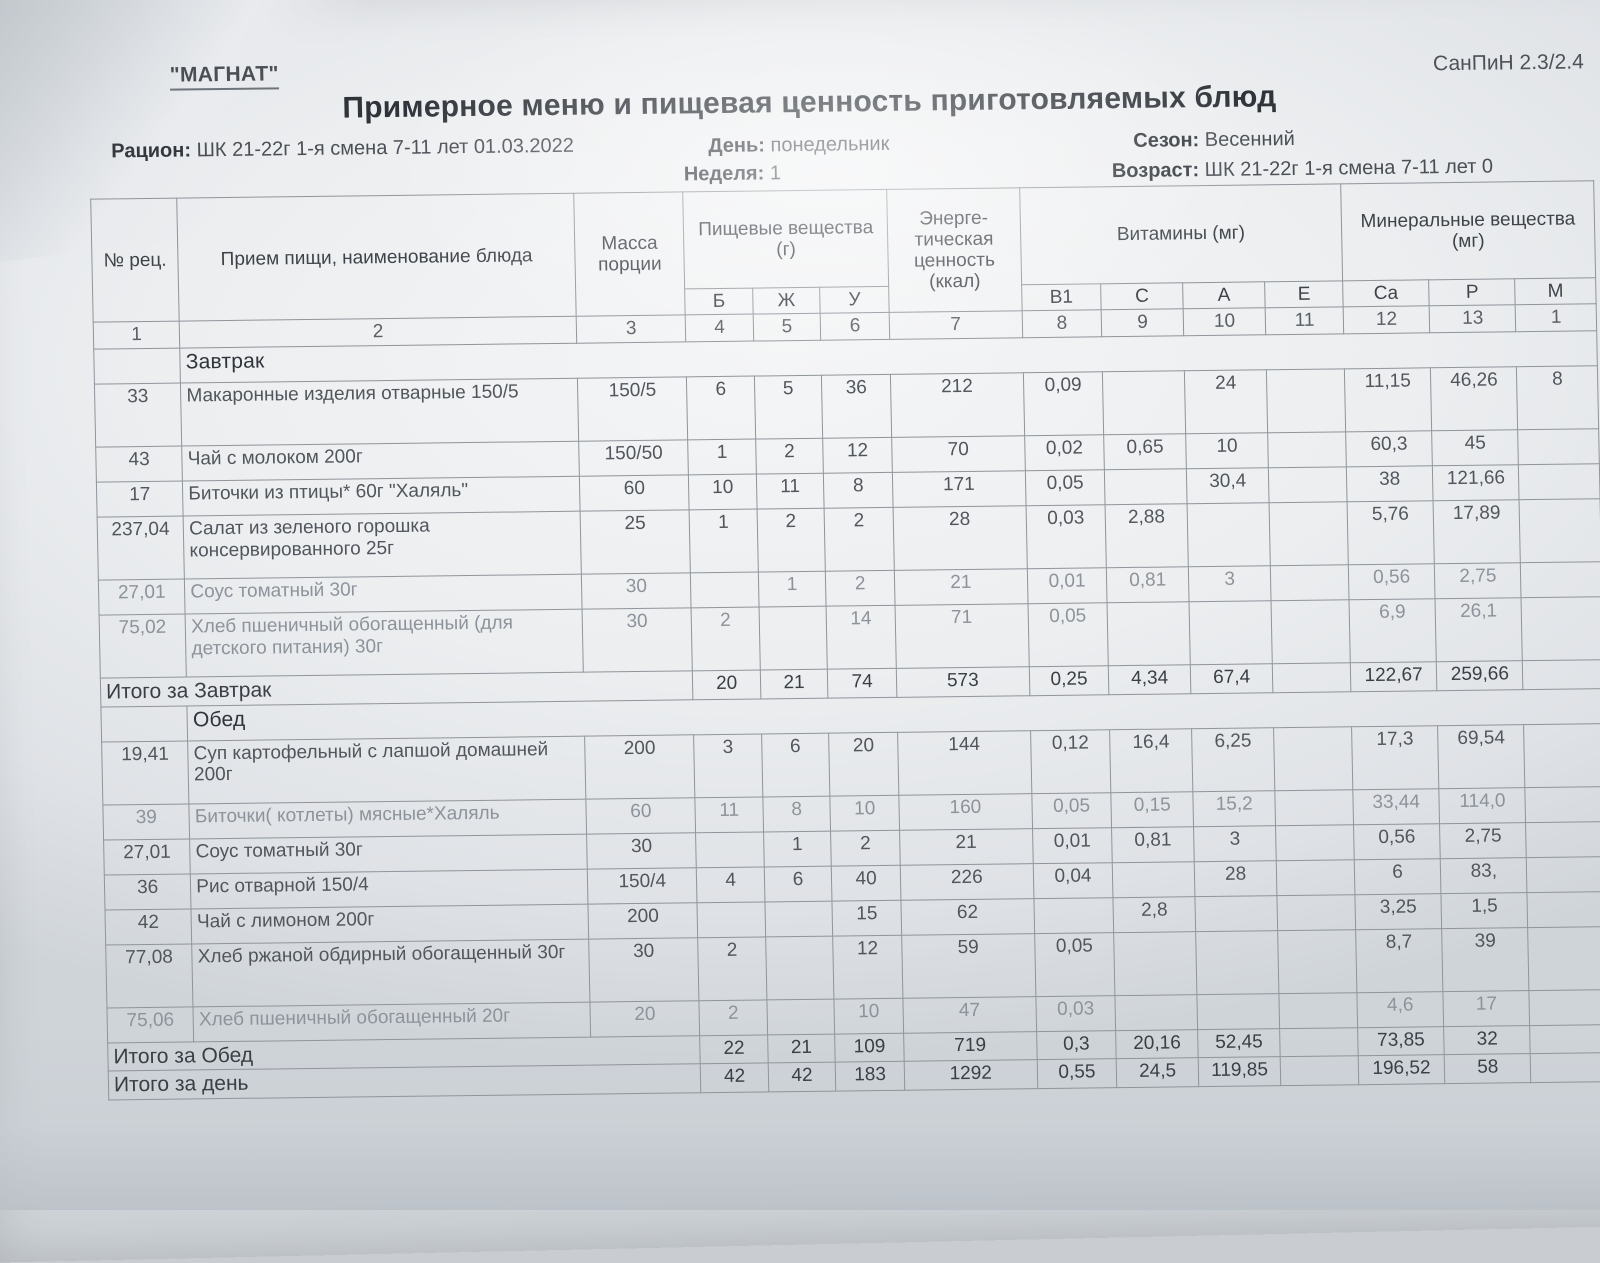  What do you see at coordinates (786, 239) in the screenshot?
I see `th-nutrients-group: Пищевые вещества (г)` at bounding box center [786, 239].